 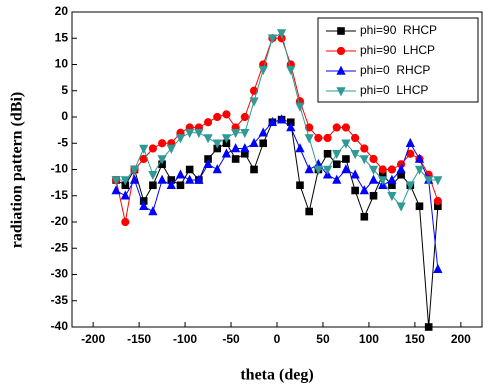 I want to click on y-tick-label: 15, so click(x=62, y=37).